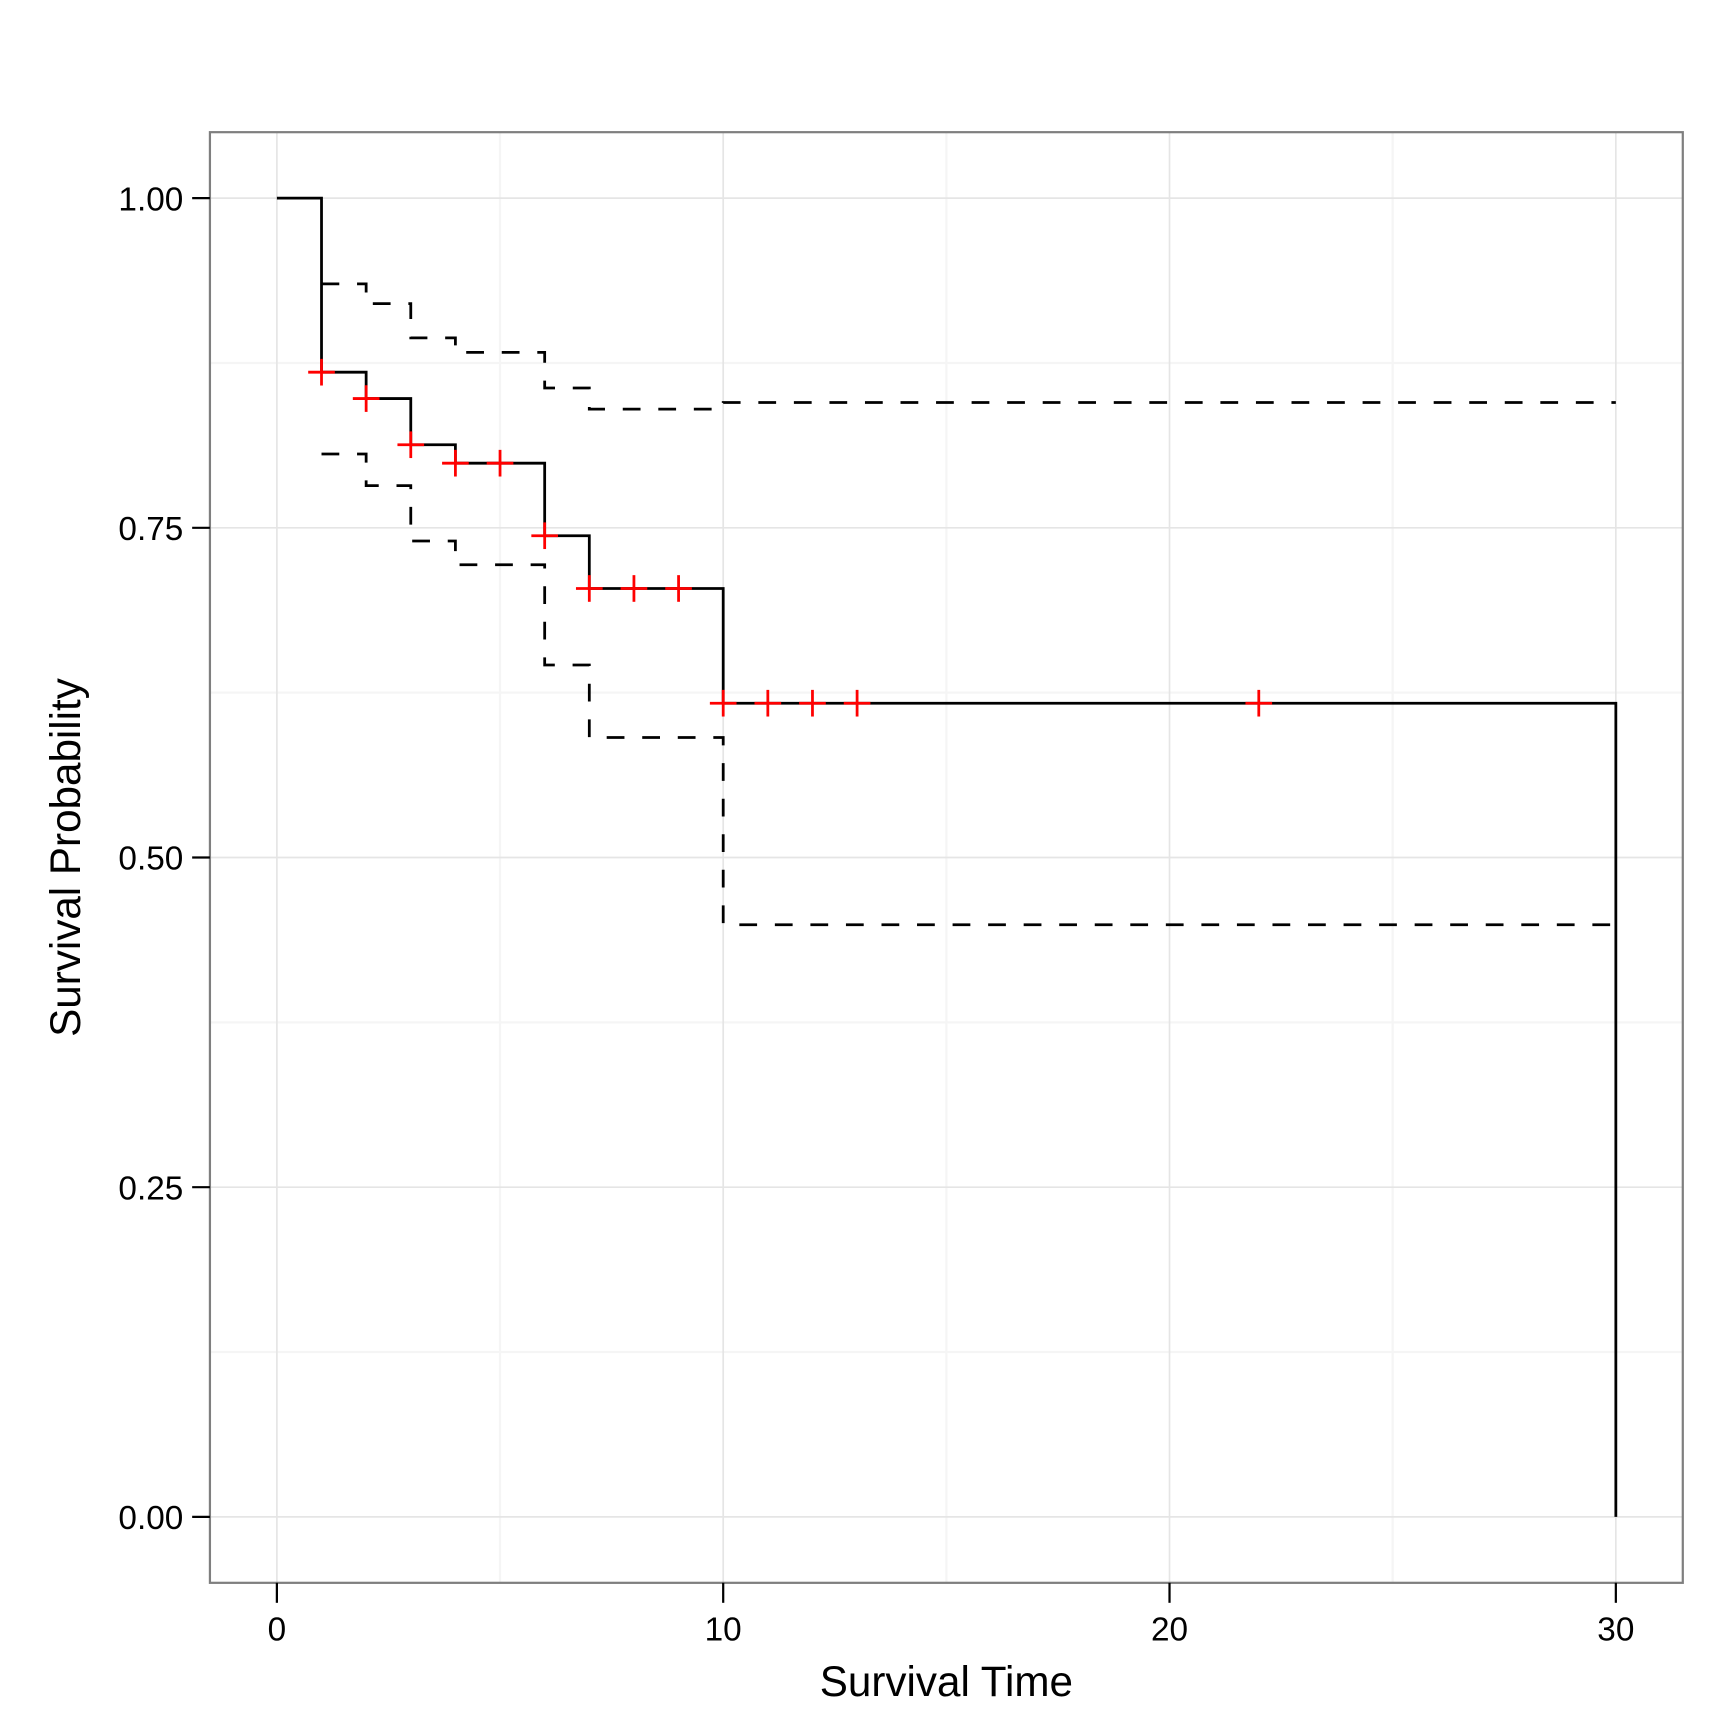 The height and width of the screenshot is (1725, 1725). I want to click on y-tick-label: 1.00, so click(150, 199).